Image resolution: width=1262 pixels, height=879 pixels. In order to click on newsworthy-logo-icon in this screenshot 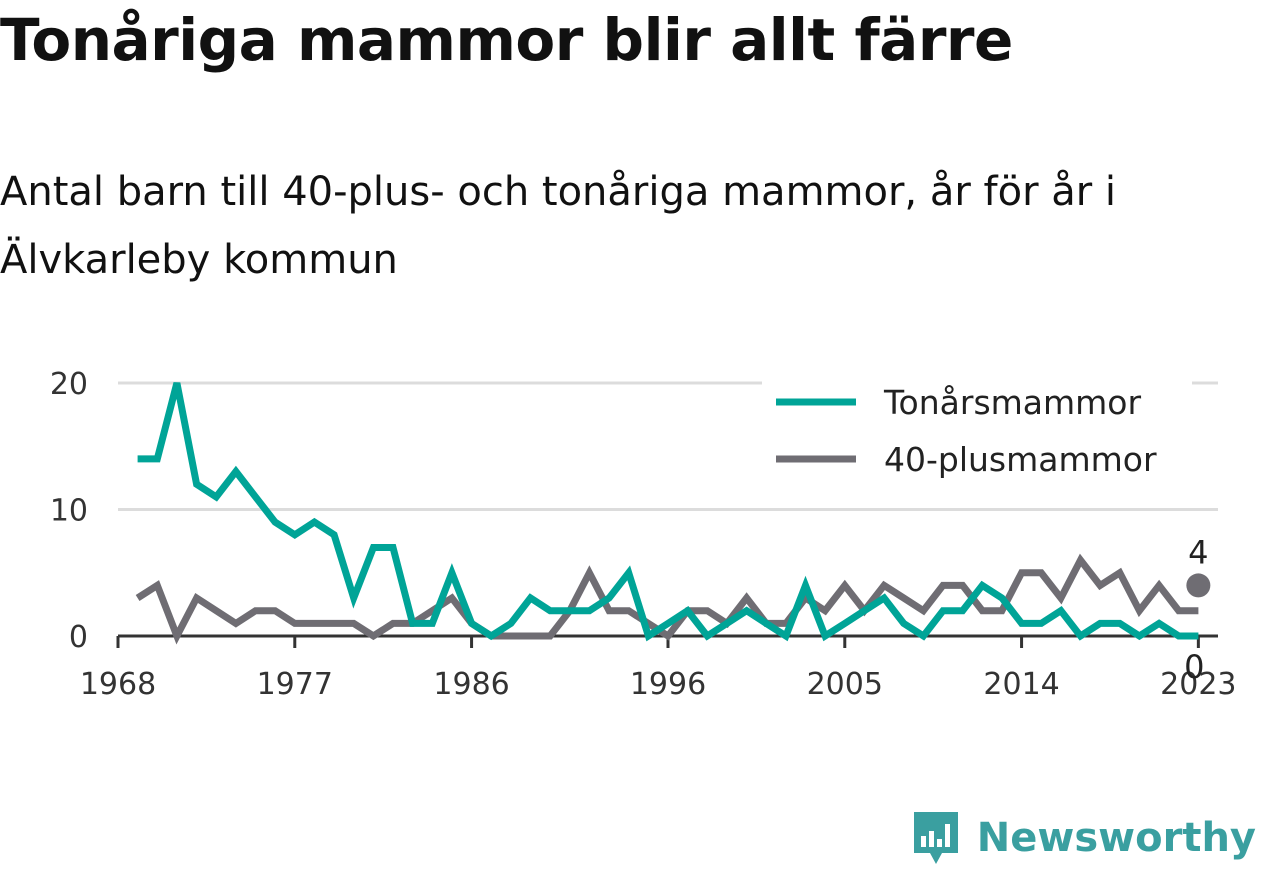, I will do `click(935, 838)`.